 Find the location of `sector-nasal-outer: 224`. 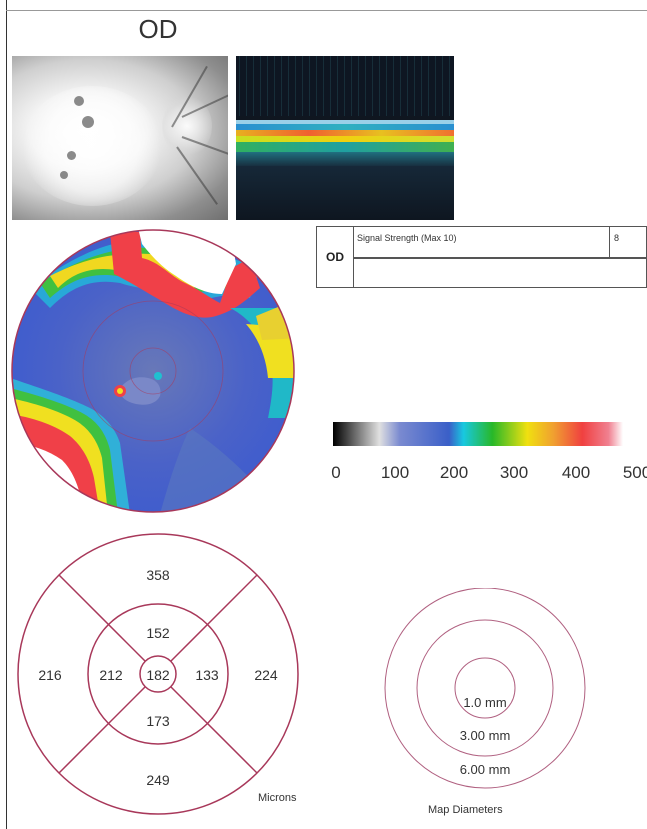

sector-nasal-outer: 224 is located at coordinates (266, 675).